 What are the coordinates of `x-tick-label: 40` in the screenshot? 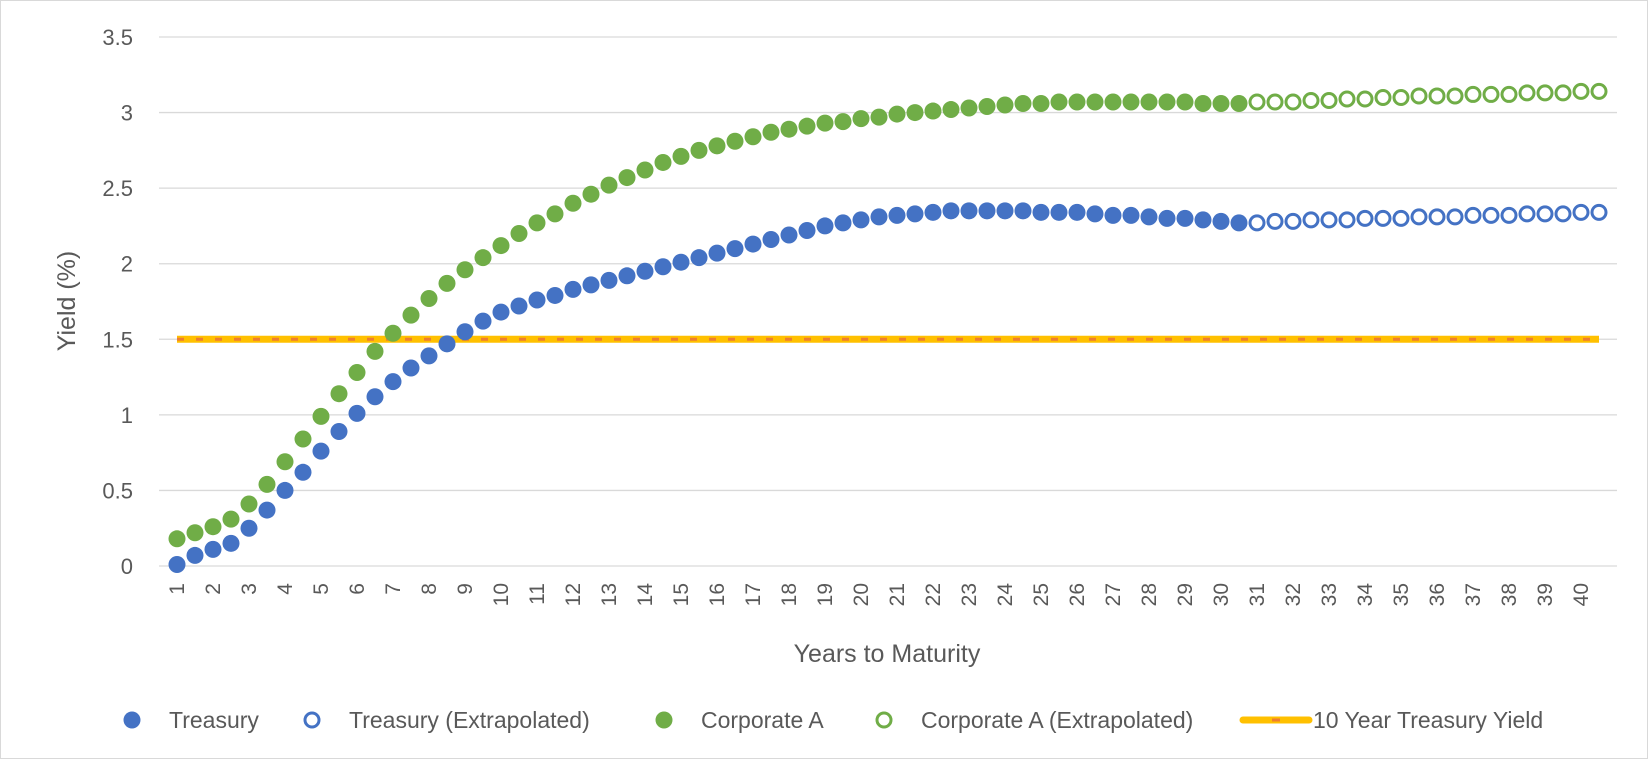 It's located at (1581, 594).